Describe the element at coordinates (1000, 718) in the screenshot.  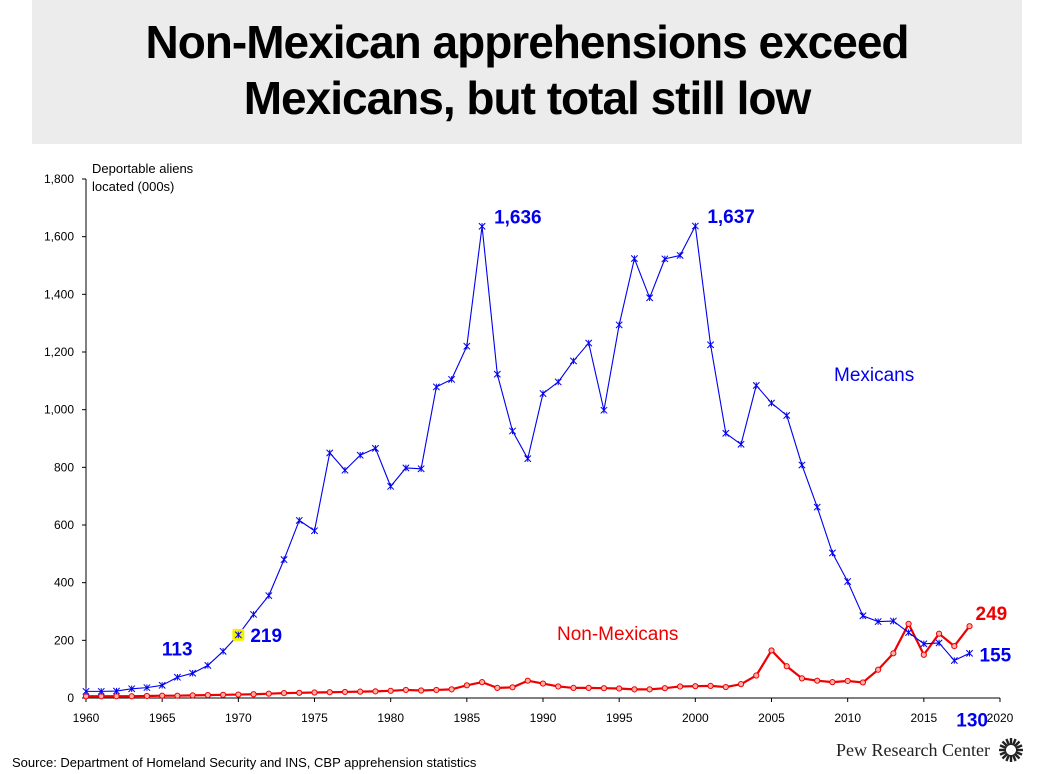
I see `x-tick-label: 2020` at that location.